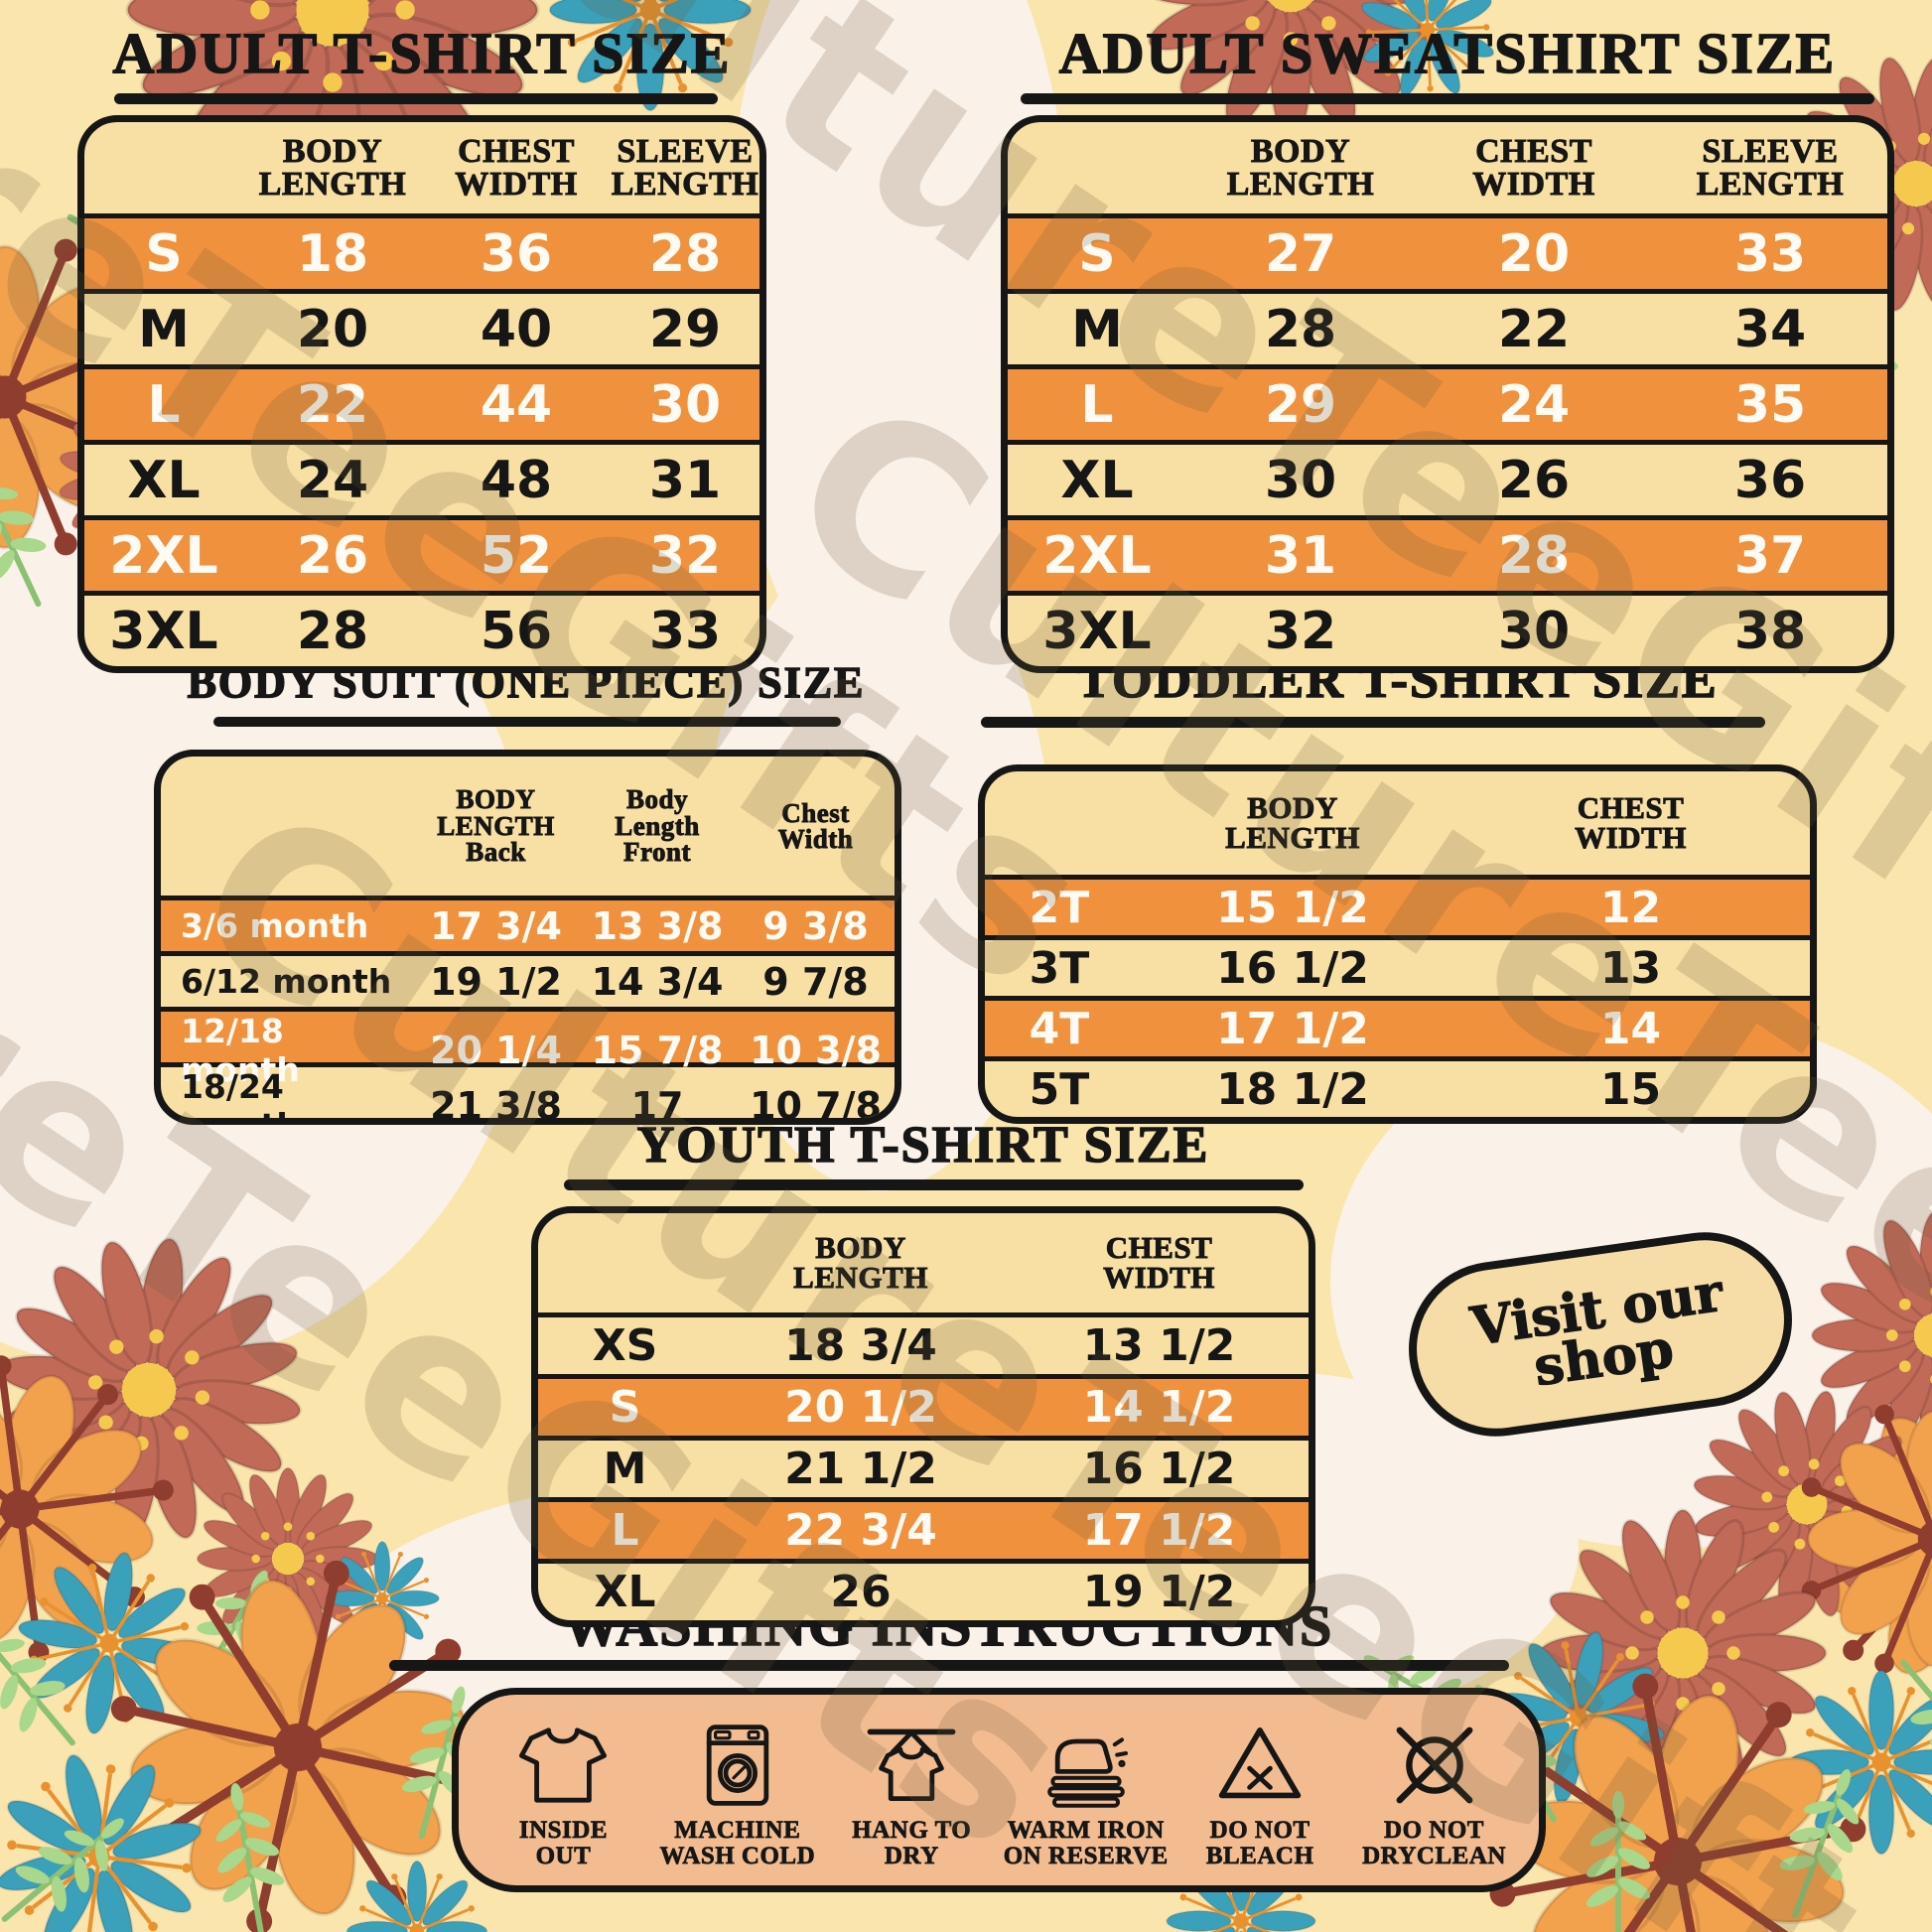  I want to click on table-row: 5T 18 1/2 15, so click(1398, 1087).